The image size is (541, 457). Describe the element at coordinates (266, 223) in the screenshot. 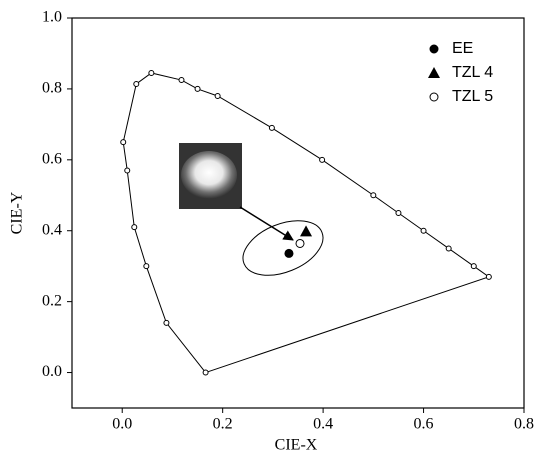

I see `inset-arrow` at that location.